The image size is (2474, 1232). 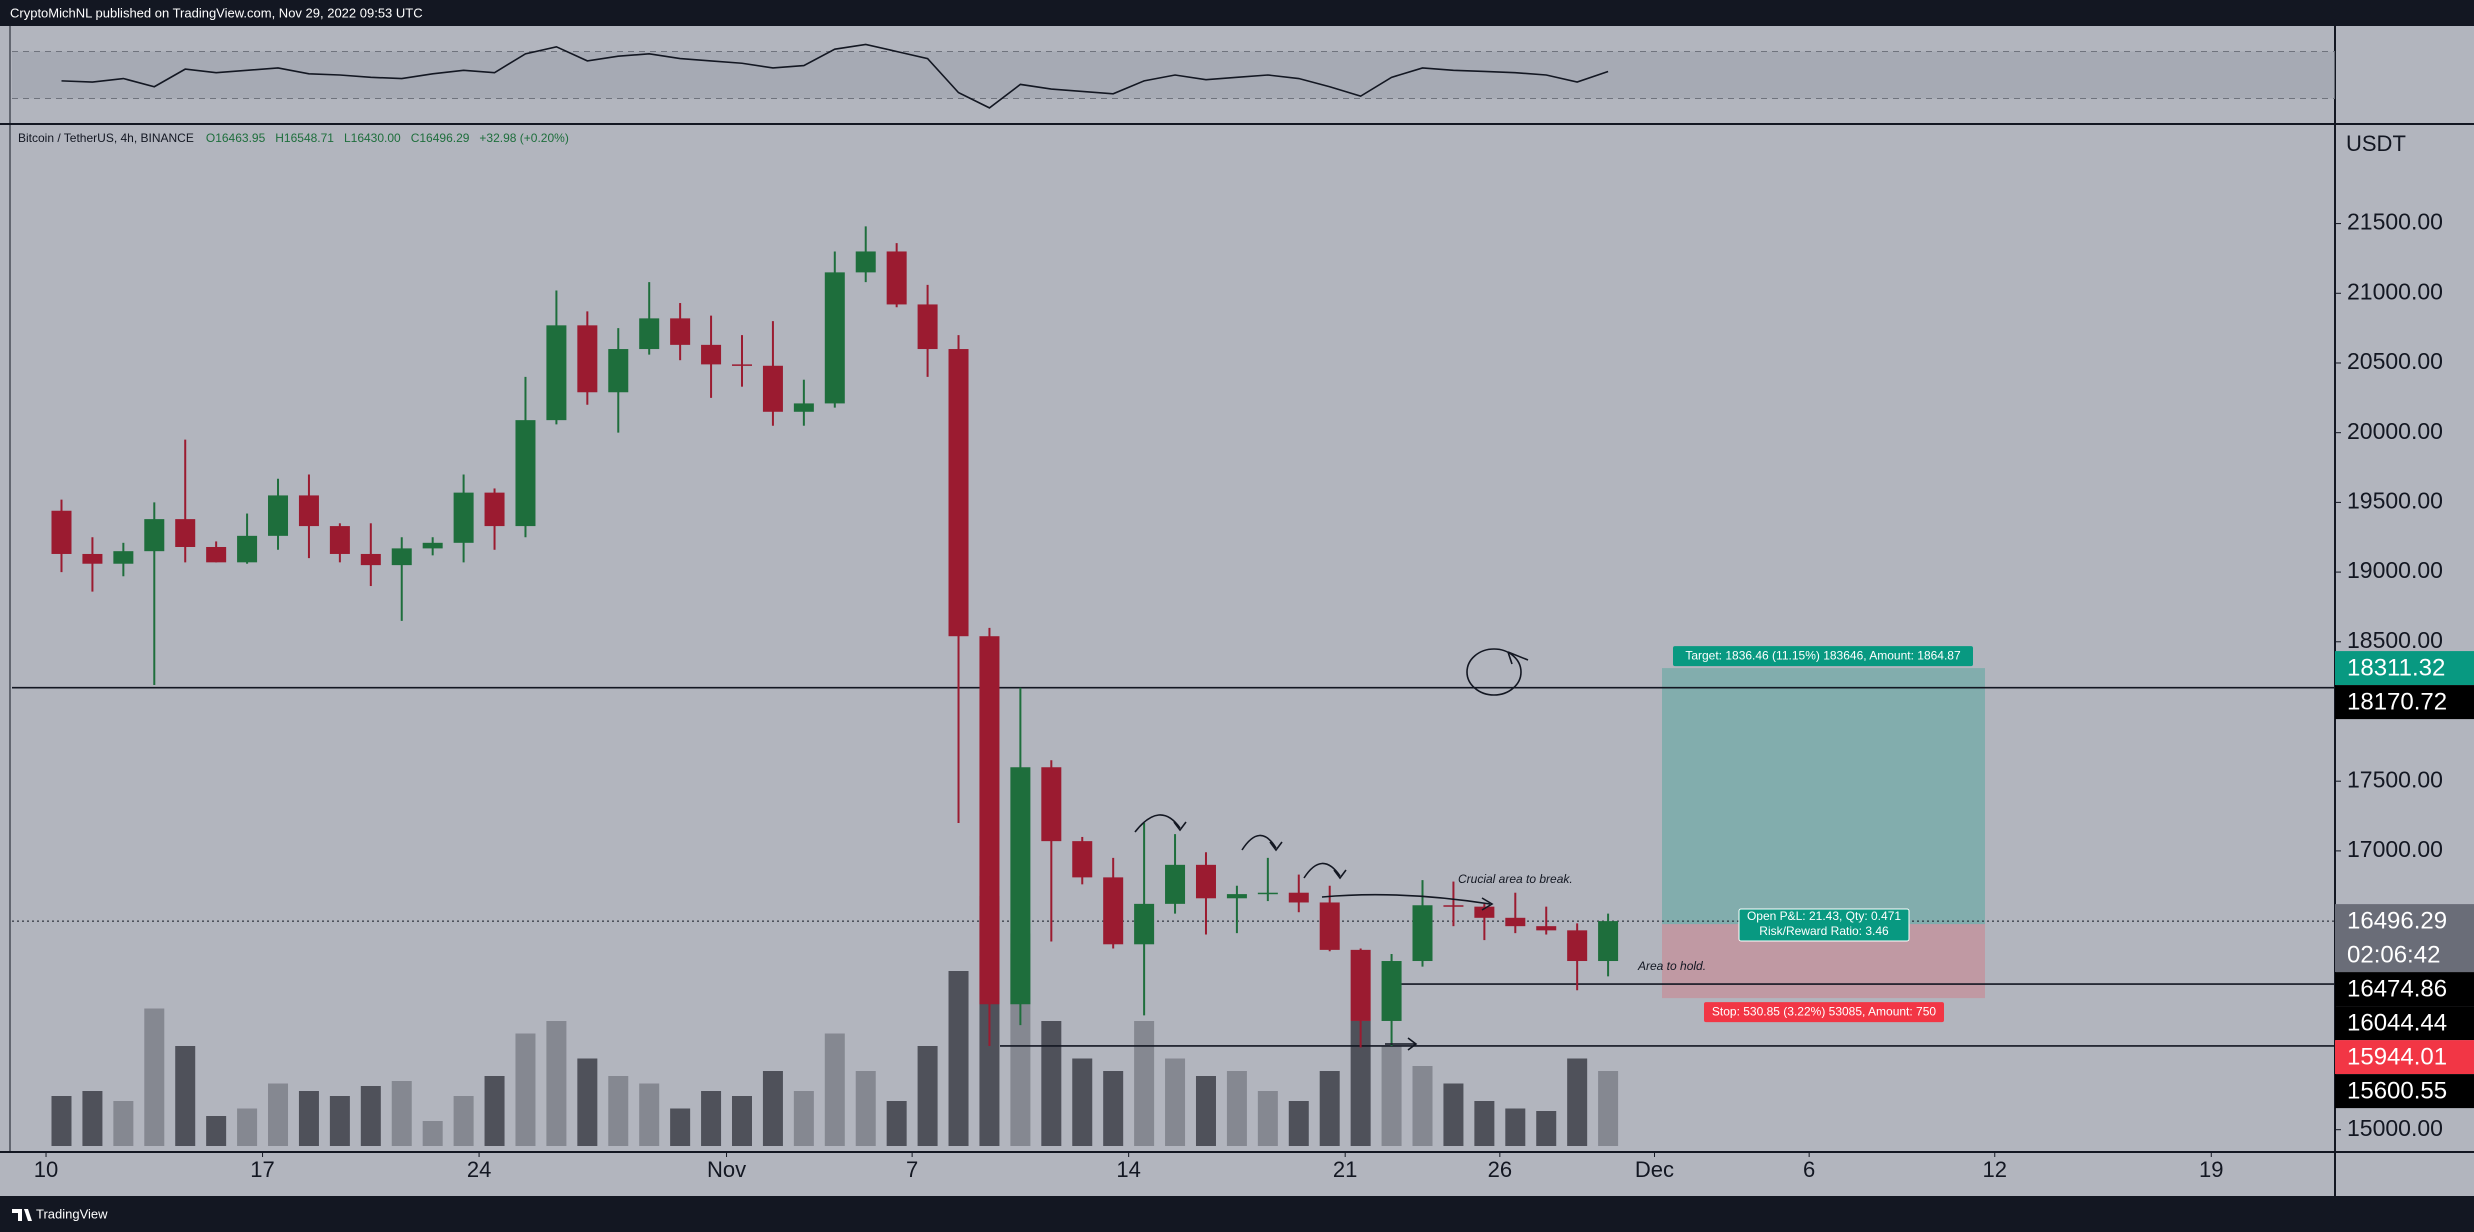 I want to click on y-tick-label: 17500.00, so click(x=2395, y=779).